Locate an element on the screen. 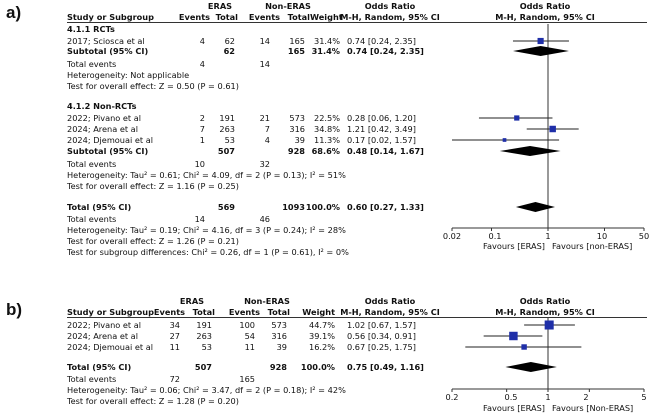 This screenshot has width=659, height=419. total-events-e2: 46 is located at coordinates (264, 219).